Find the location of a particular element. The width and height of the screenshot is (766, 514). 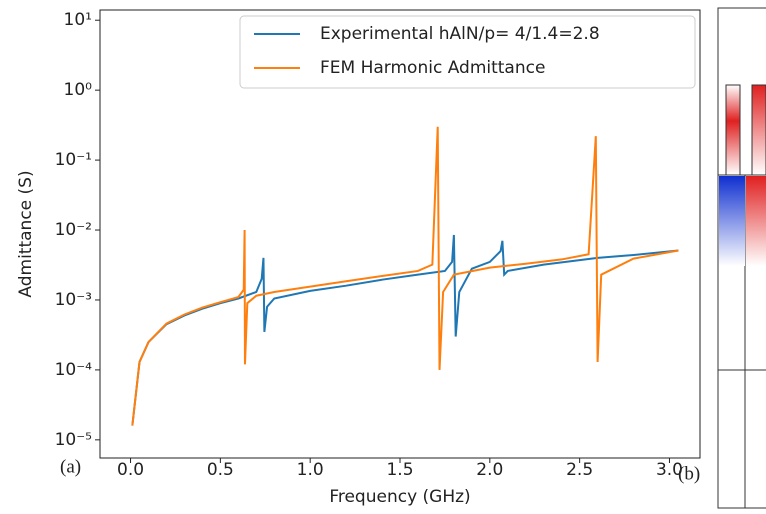

legend-box is located at coordinates (467, 52).